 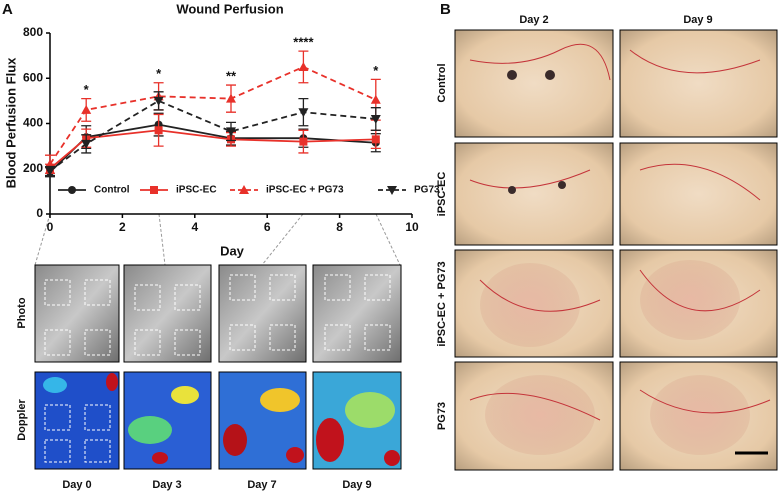 What do you see at coordinates (445, 9) in the screenshot?
I see `panel-label: B` at bounding box center [445, 9].